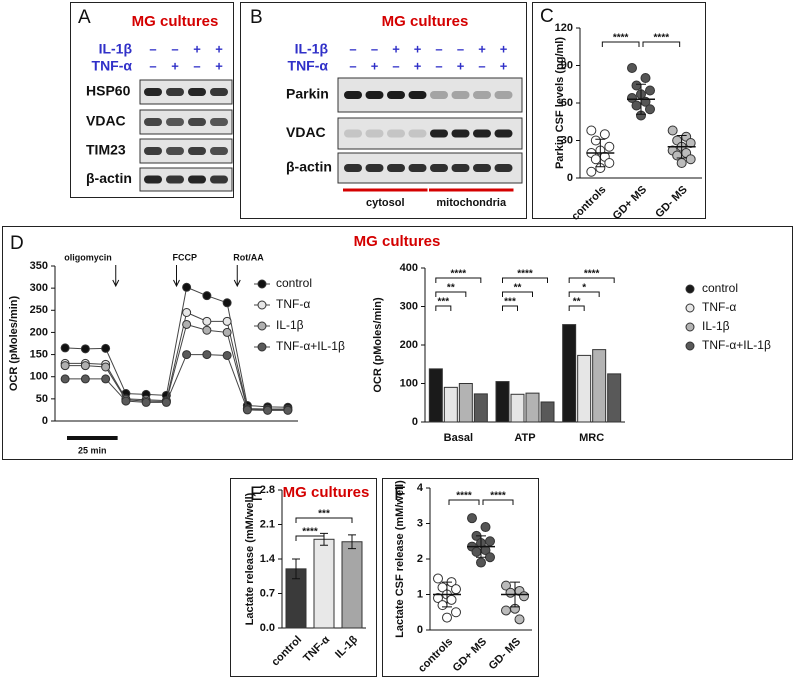 Image resolution: width=795 pixels, height=679 pixels. What do you see at coordinates (400, 494) in the screenshot?
I see `panel-letter: F` at bounding box center [400, 494].